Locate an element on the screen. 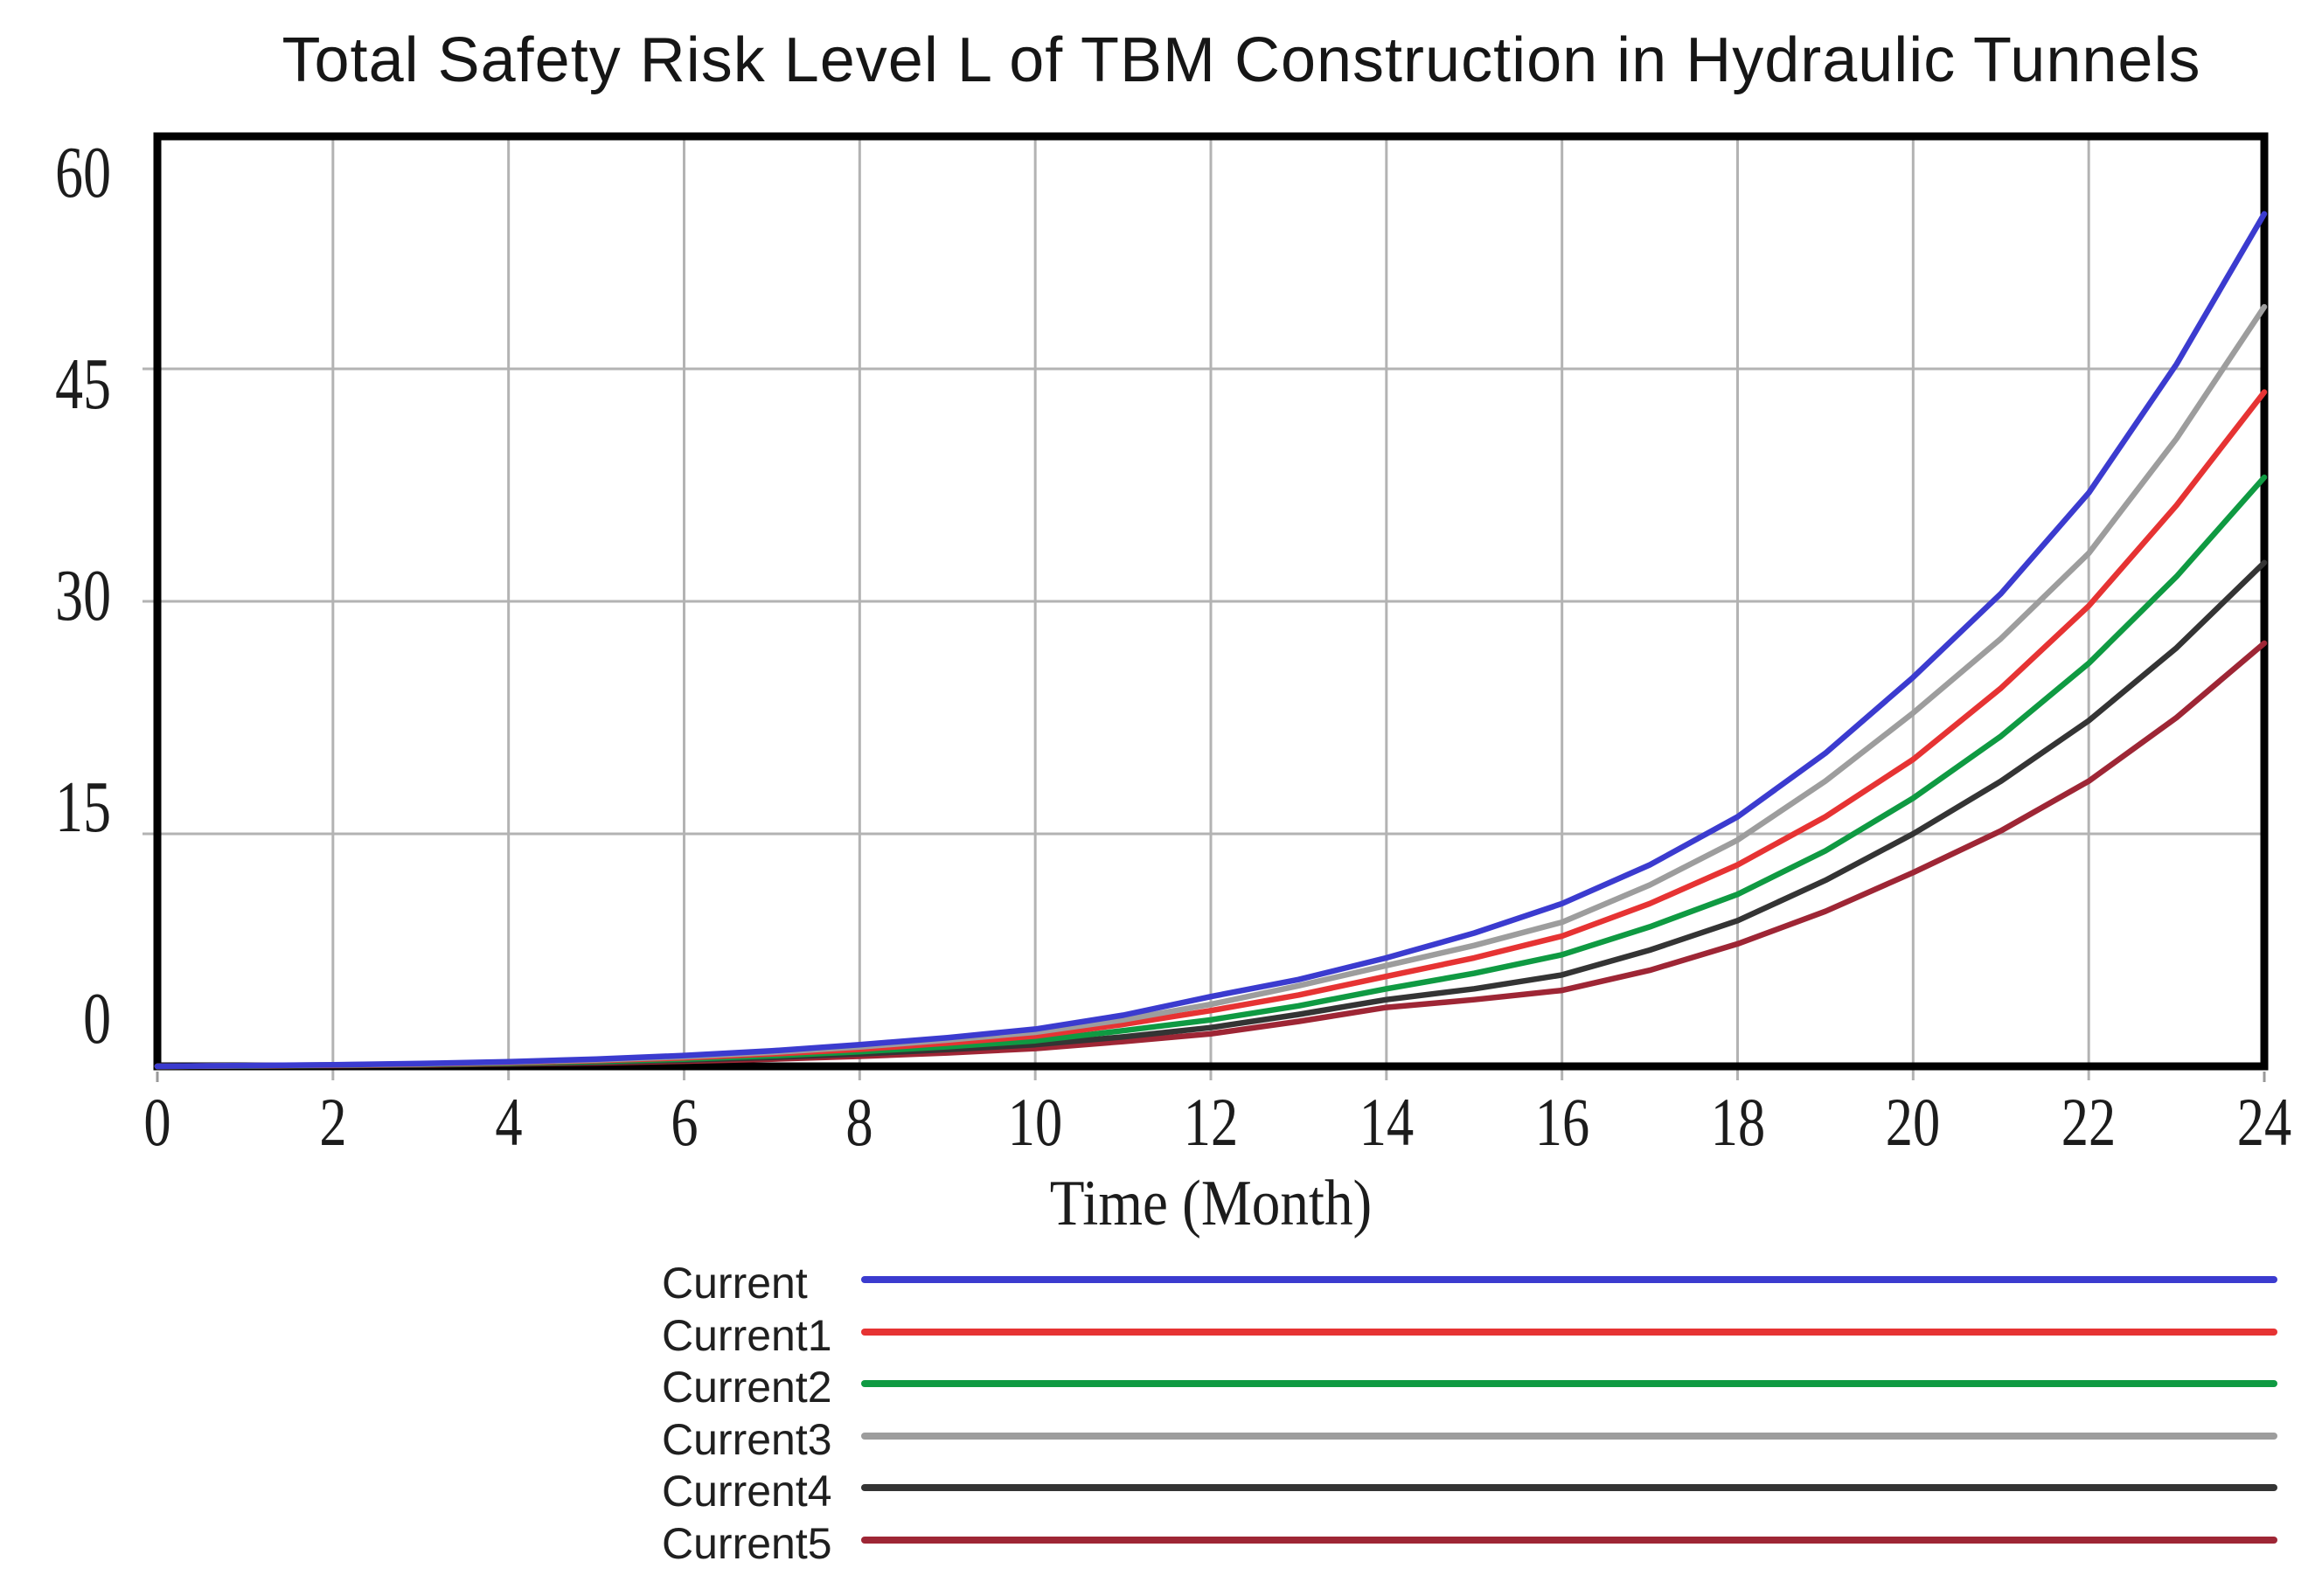 The width and height of the screenshot is (2322, 1596). x-tick-label: 22 is located at coordinates (2089, 1122).